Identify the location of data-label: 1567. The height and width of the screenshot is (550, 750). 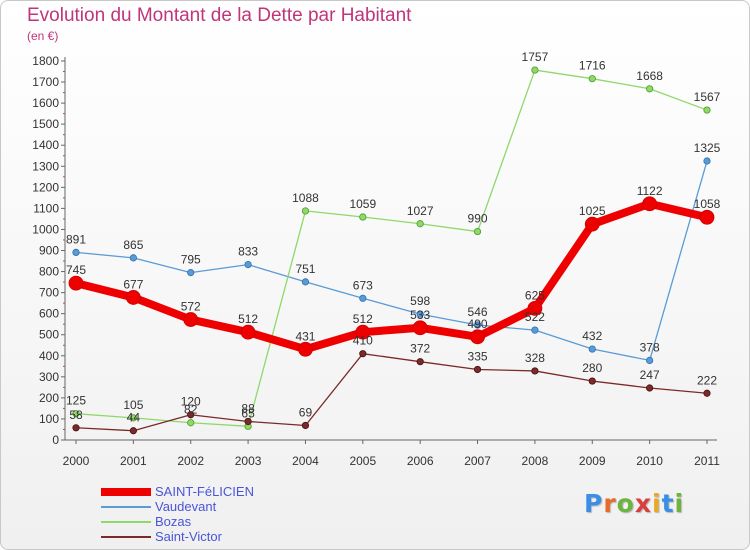
(707, 97).